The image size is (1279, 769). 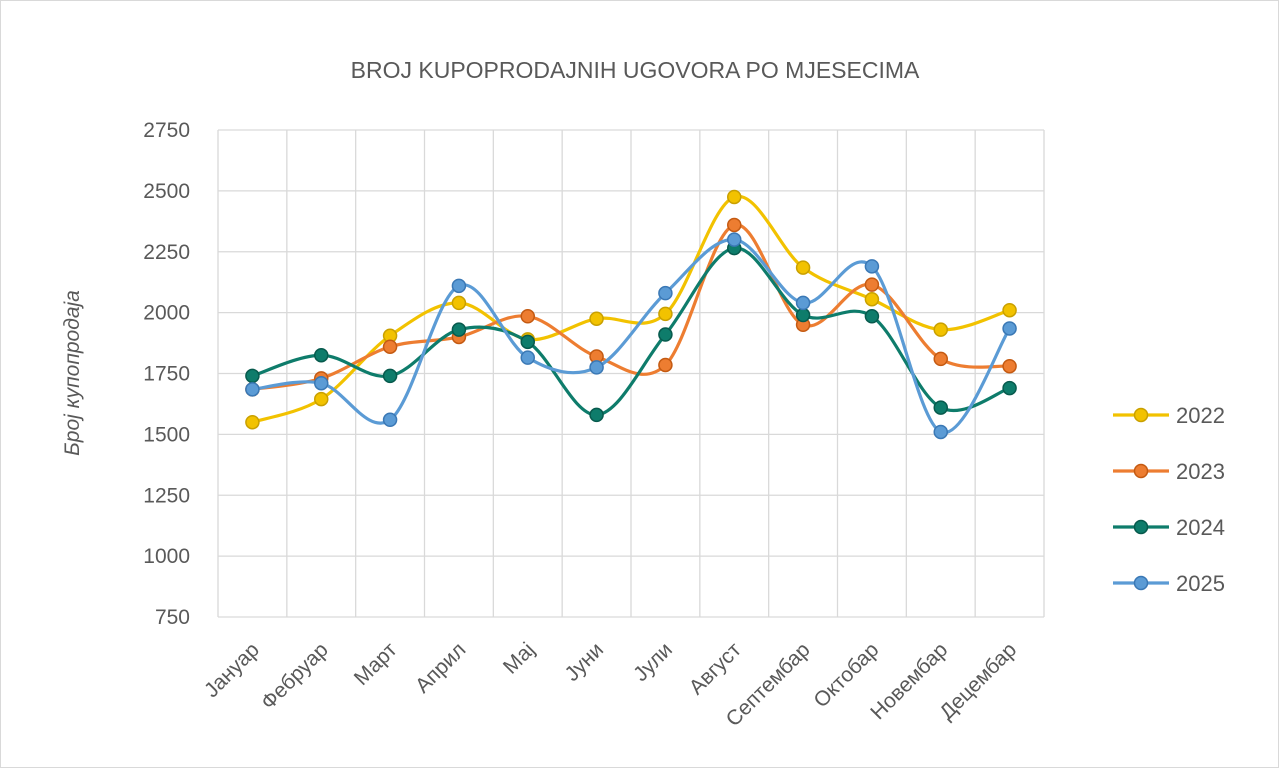 I want to click on x-tick-label: Мај, so click(x=519, y=658).